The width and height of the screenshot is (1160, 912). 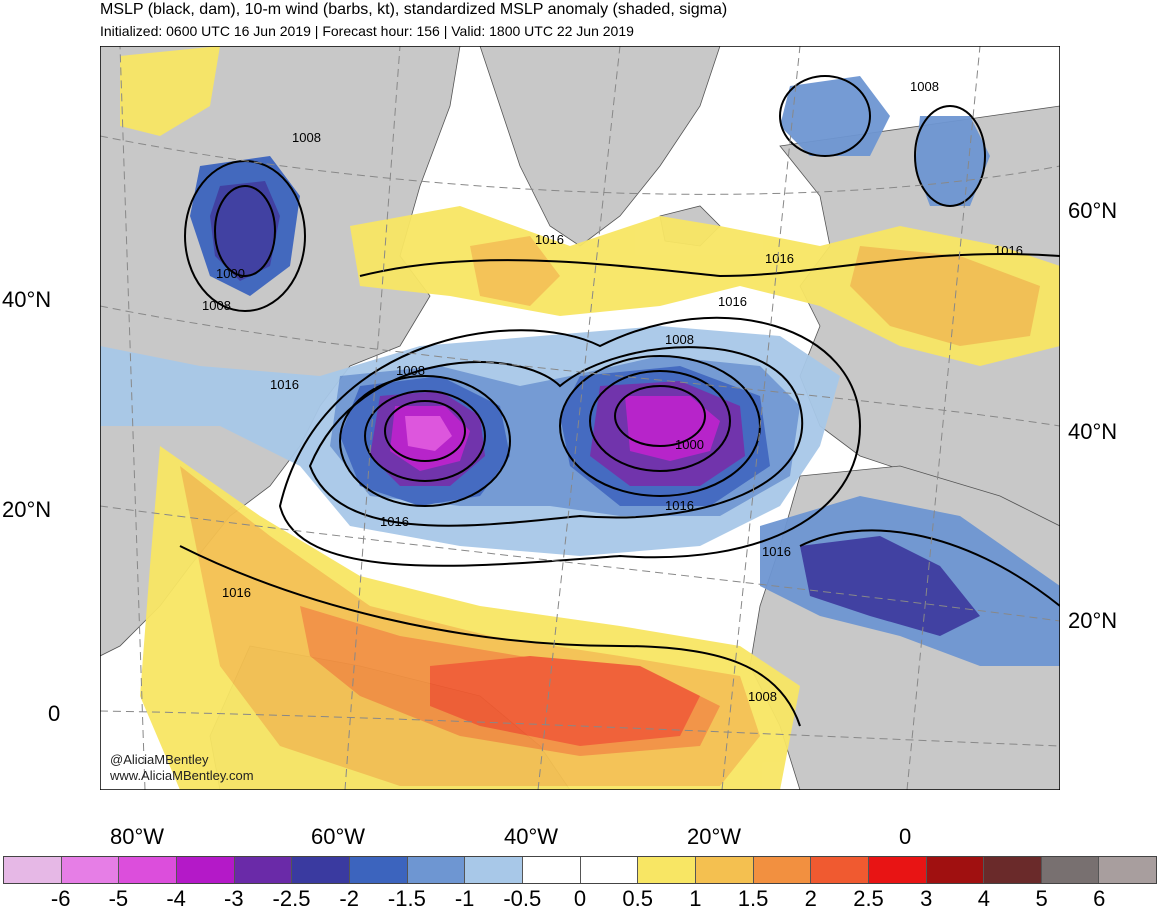 I want to click on colorbar-tick-label: -2, so click(x=349, y=898).